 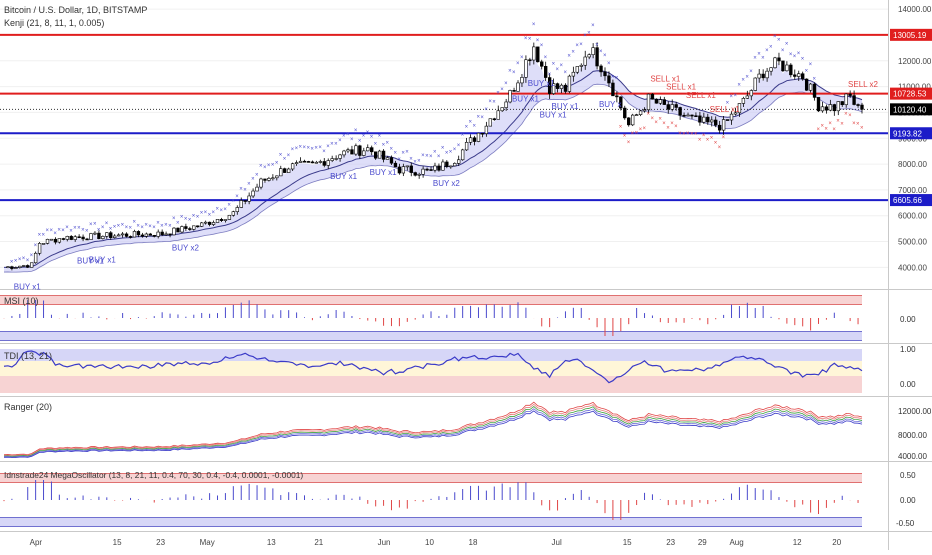 I want to click on x-axis-label: 29, so click(x=702, y=542).